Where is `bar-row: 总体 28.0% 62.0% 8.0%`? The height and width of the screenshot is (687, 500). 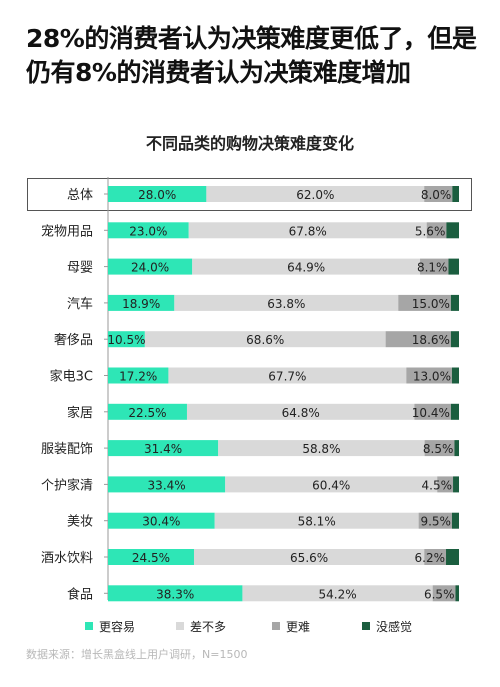 bar-row: 总体 28.0% 62.0% 8.0% is located at coordinates (263, 194).